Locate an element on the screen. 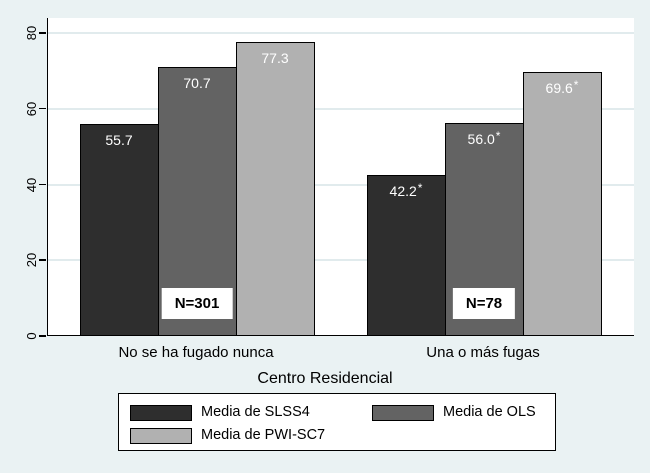 The image size is (650, 473). x-category-label: Una o más fugas is located at coordinates (483, 352).